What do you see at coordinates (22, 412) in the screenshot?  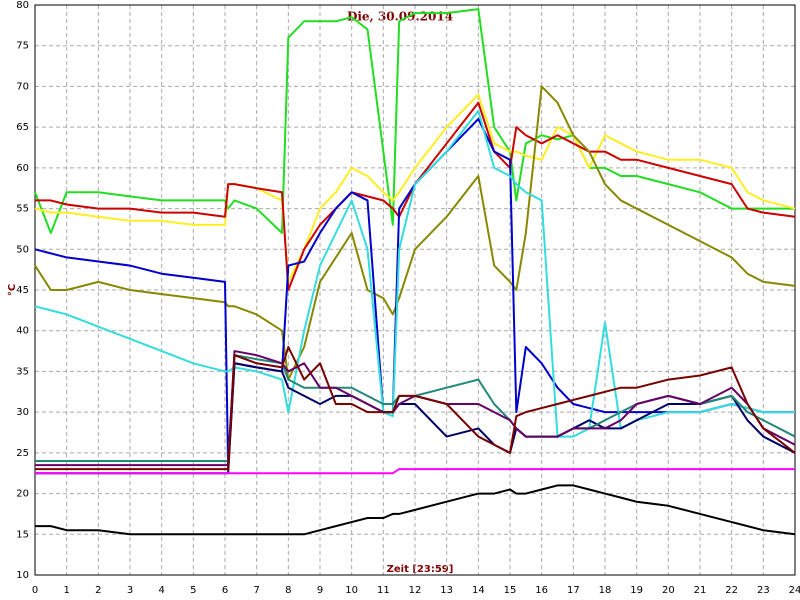 I see `y-tick-label: 30` at bounding box center [22, 412].